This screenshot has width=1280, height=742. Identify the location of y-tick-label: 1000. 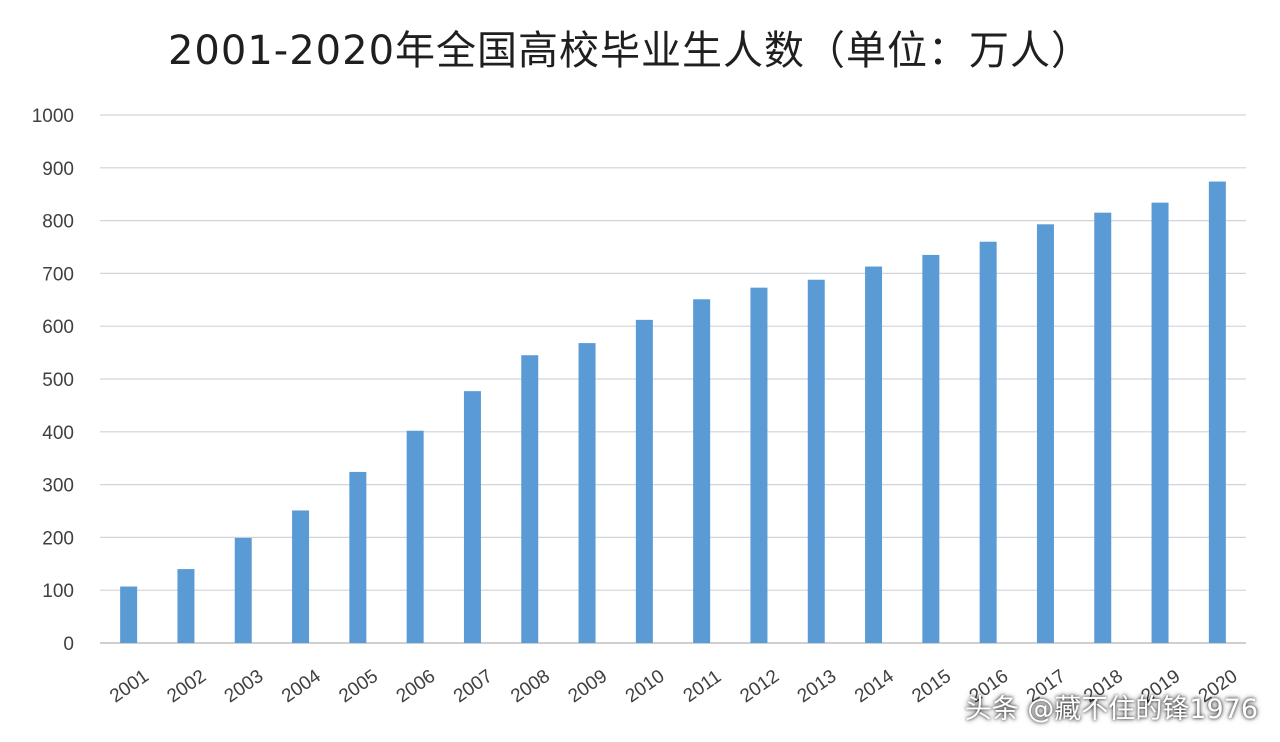
(53, 116).